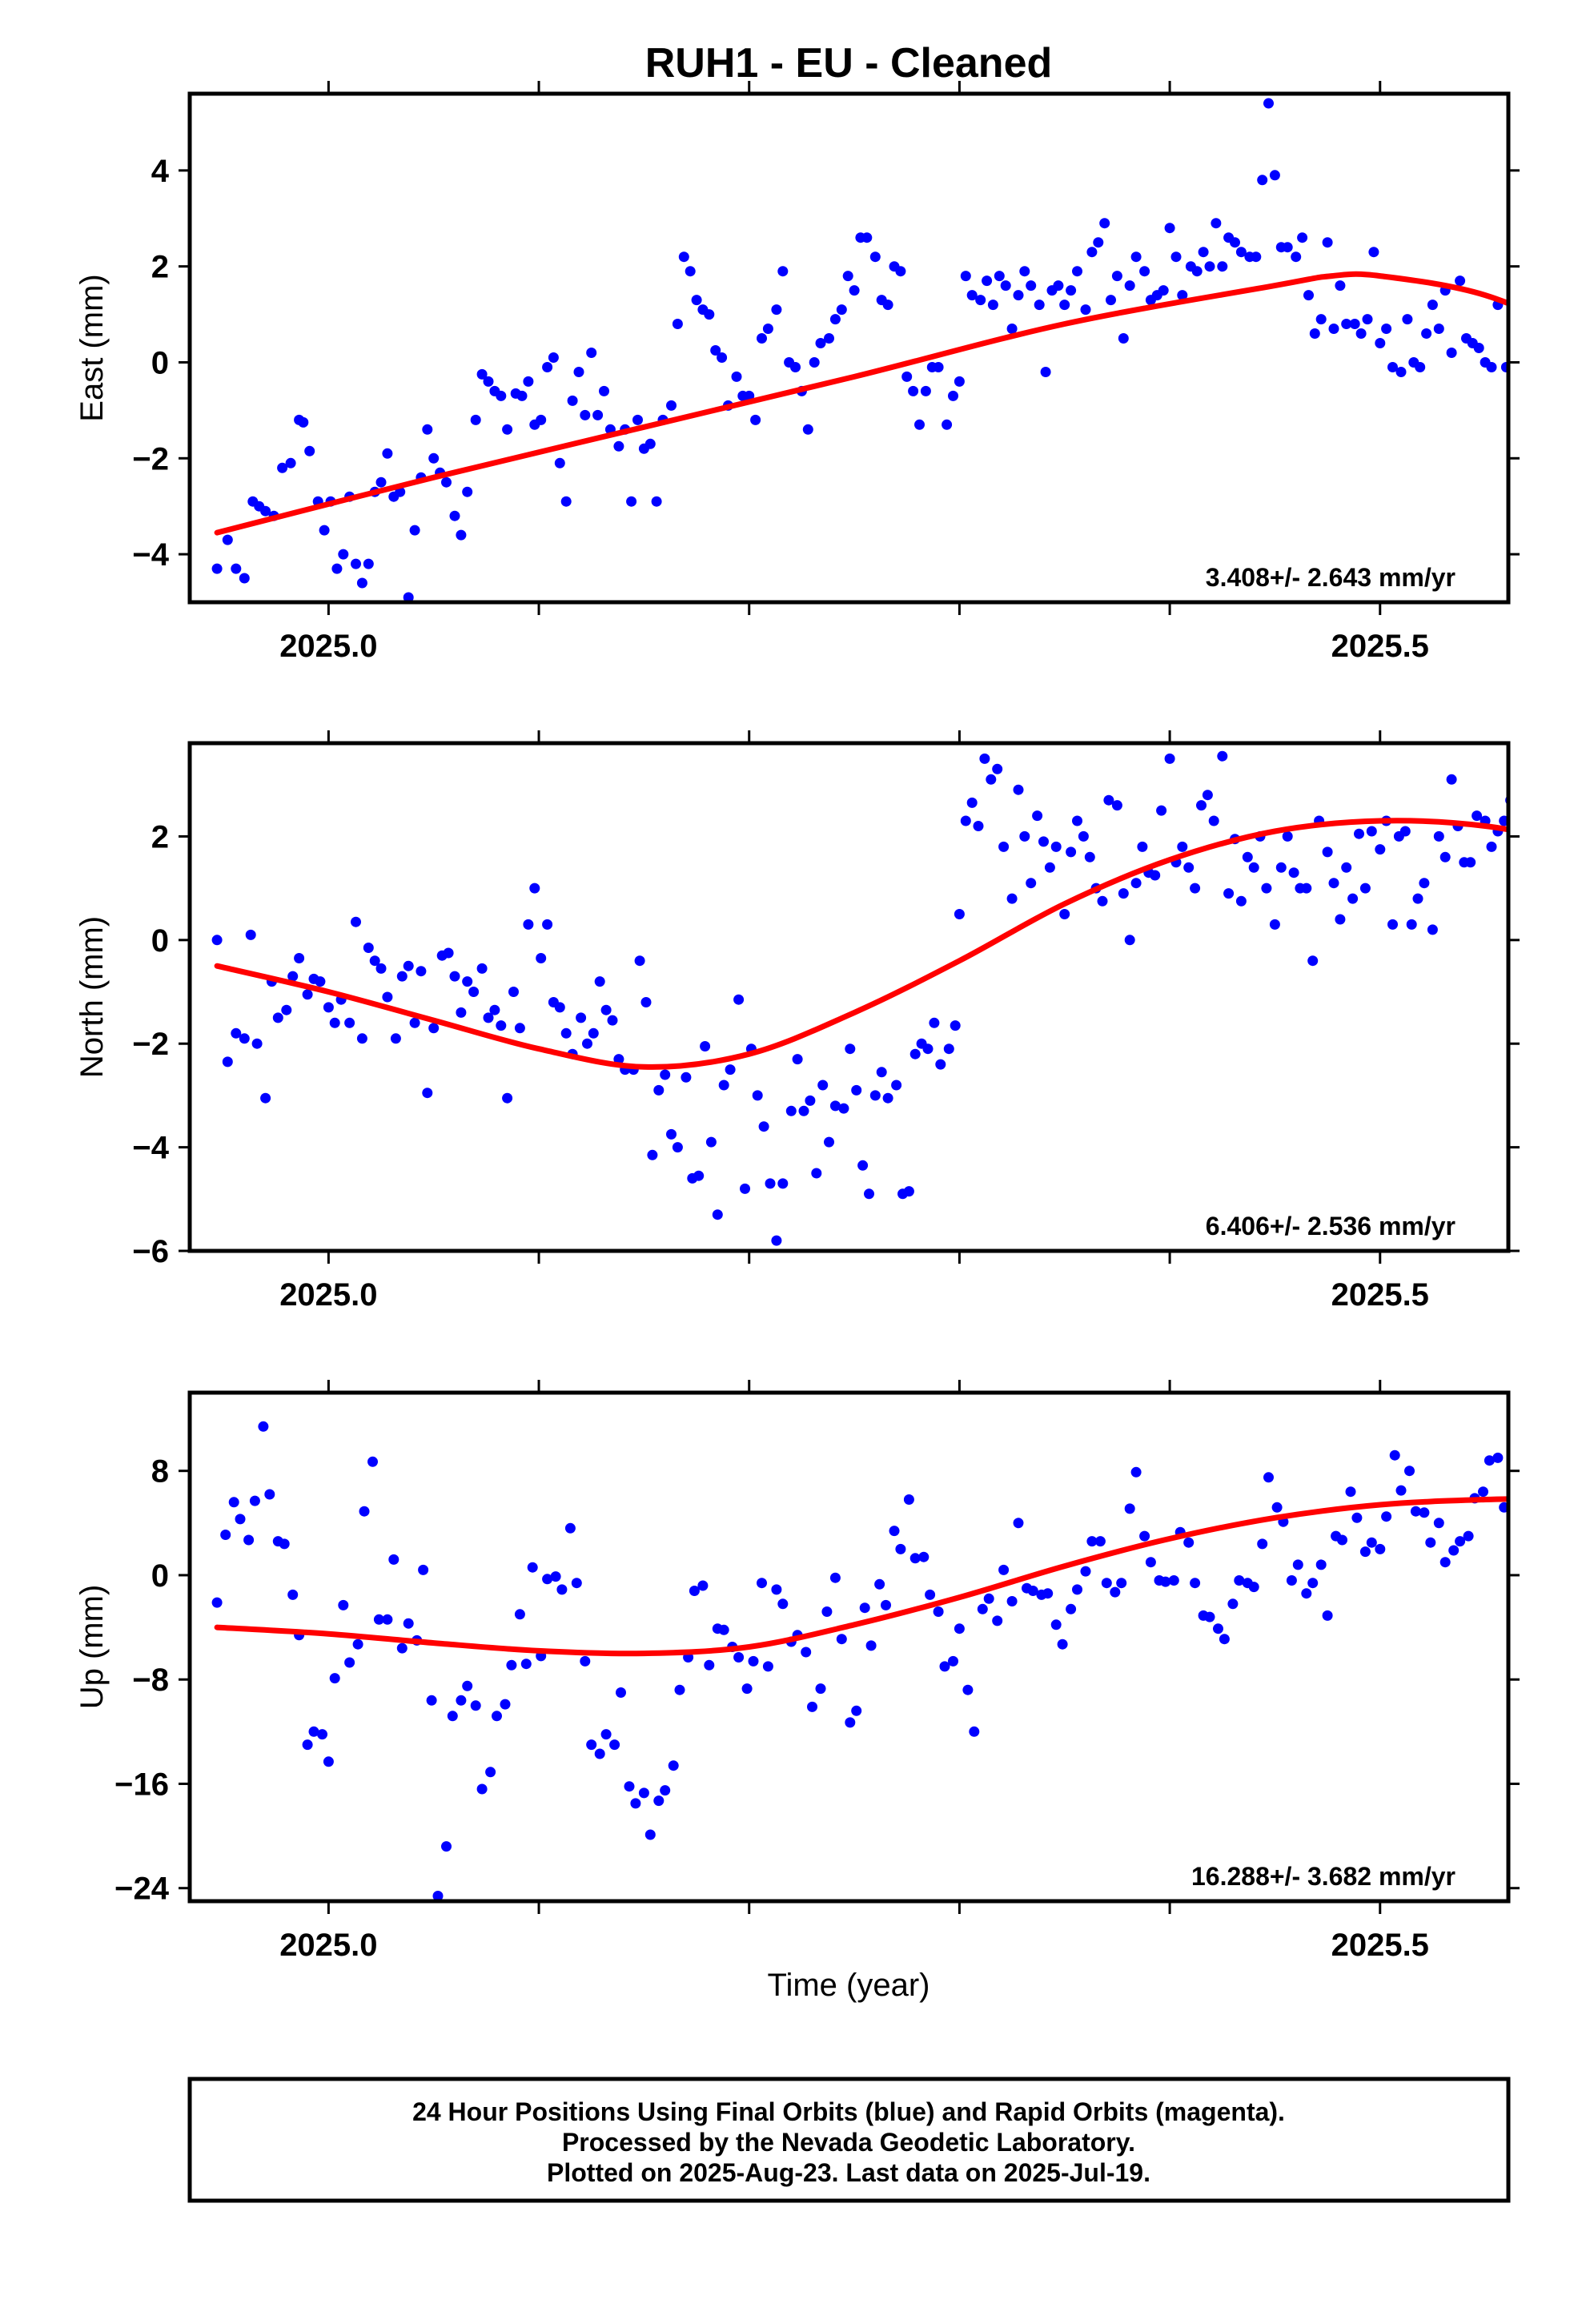  Describe the element at coordinates (1380, 1295) in the screenshot. I see `x-tick-label: 2025.5` at that location.